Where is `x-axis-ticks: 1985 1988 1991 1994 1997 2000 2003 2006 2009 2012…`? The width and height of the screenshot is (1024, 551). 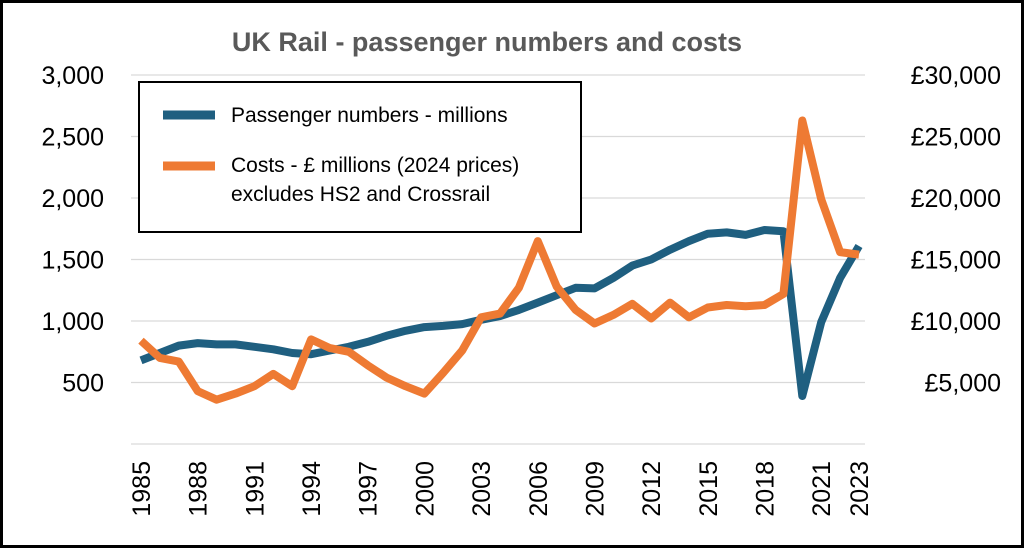
x-axis-ticks: 1985 1988 1991 1994 1997 2000 2003 2006 2009 2012… is located at coordinates (501, 489).